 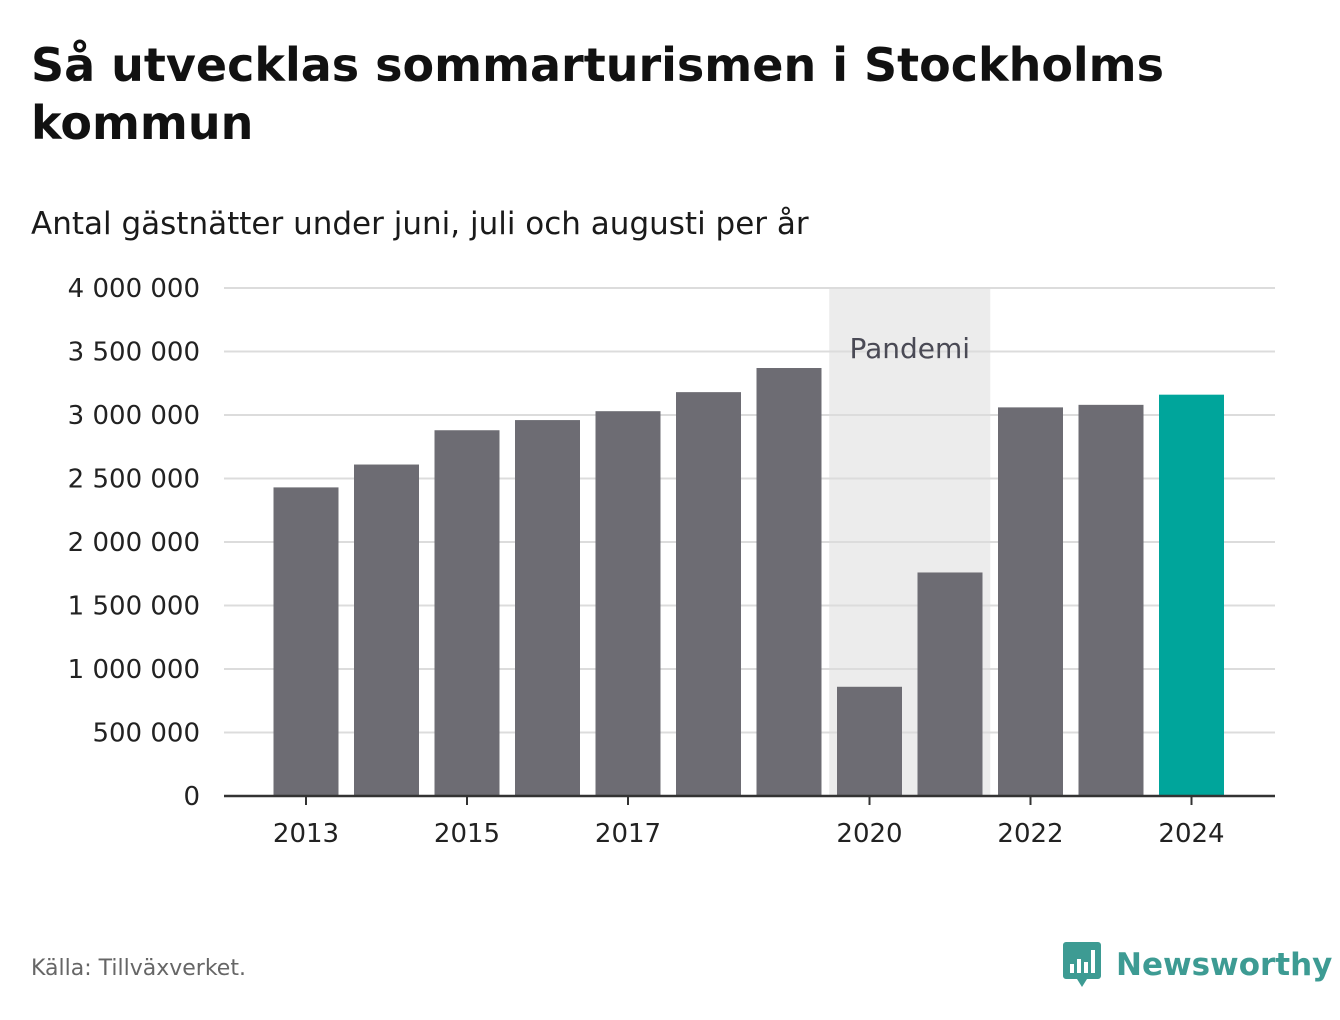 I want to click on brand-logo: Newsworthy, so click(x=1197, y=965).